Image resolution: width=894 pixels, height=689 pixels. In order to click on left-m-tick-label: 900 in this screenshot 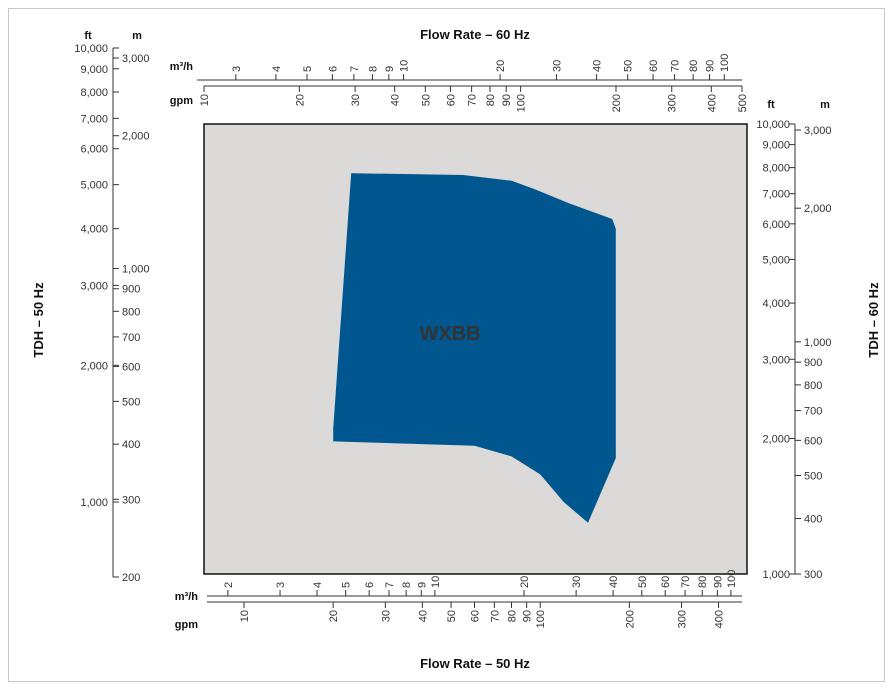, I will do `click(131, 290)`.